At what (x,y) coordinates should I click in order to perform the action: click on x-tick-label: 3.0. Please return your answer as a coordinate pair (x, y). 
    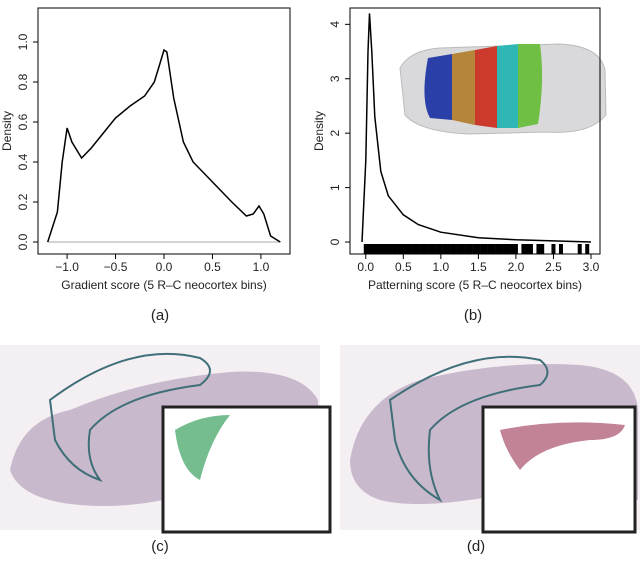
    Looking at the image, I should click on (591, 267).